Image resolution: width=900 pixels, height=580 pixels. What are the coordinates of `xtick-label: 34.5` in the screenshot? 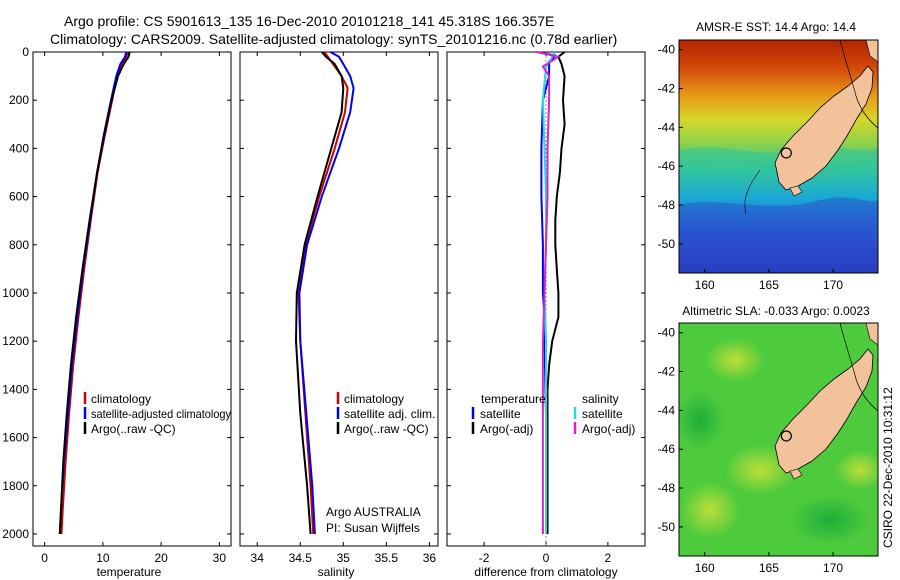 It's located at (301, 558).